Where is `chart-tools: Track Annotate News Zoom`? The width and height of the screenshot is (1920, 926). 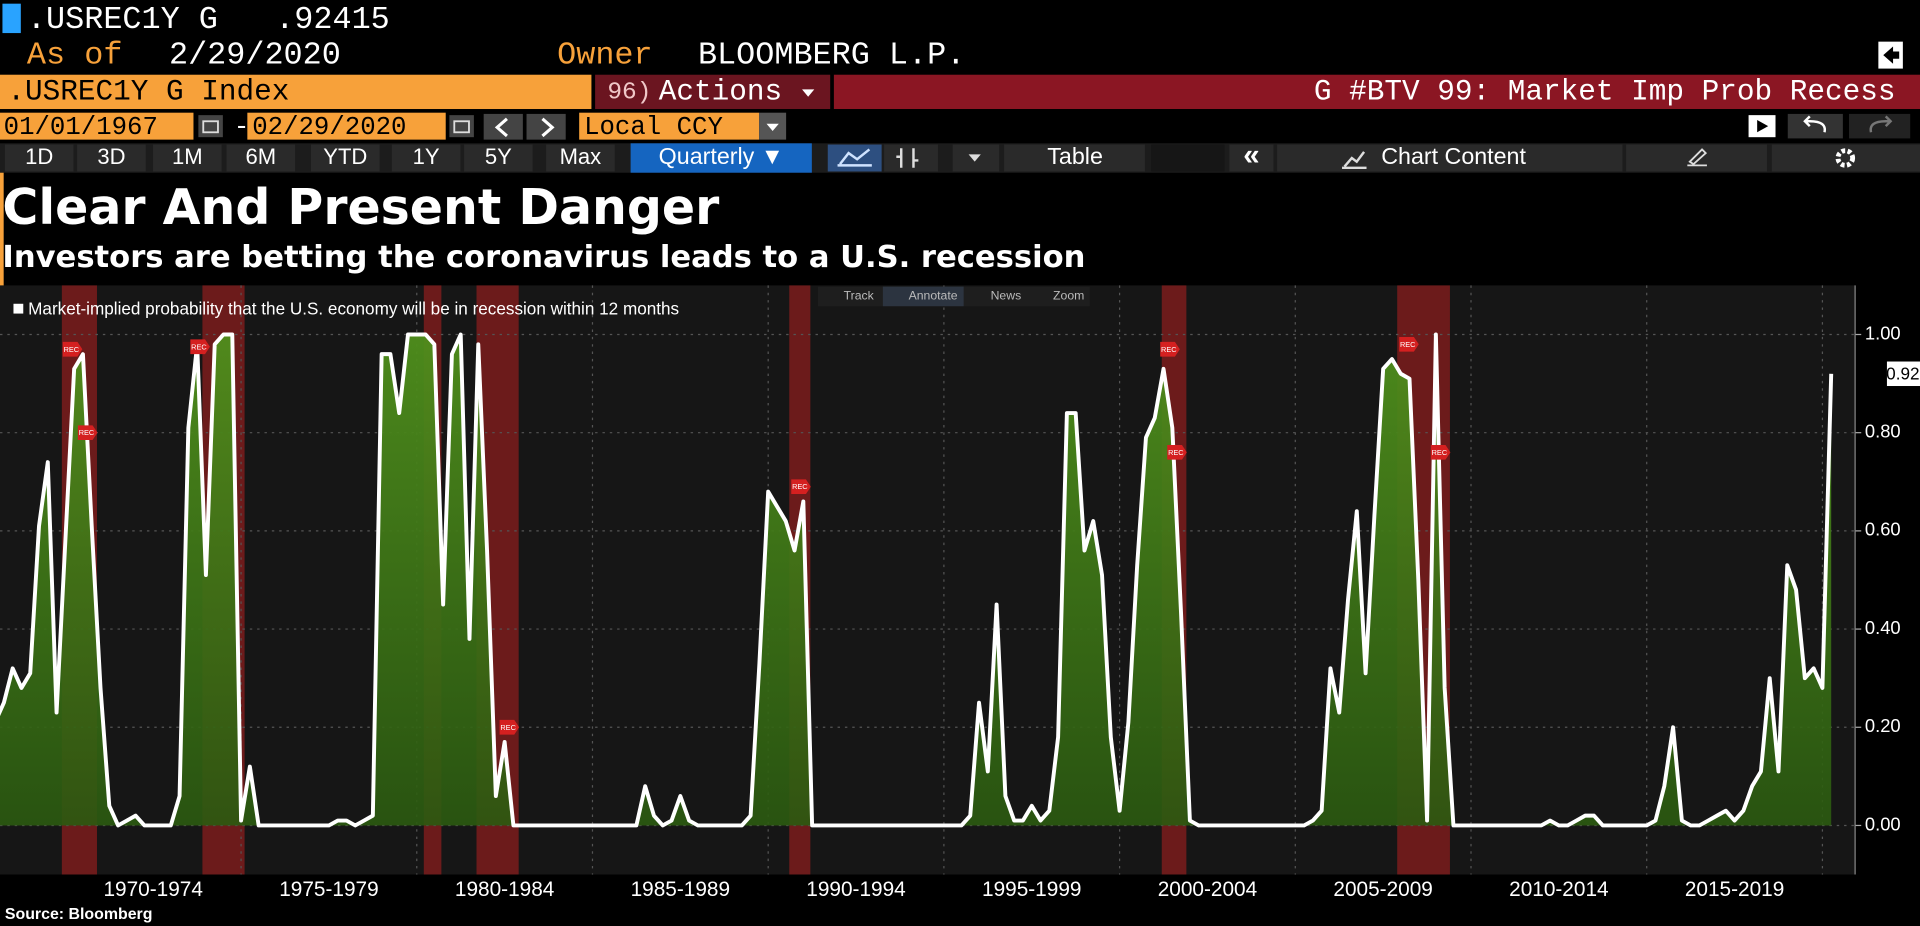
chart-tools: Track Annotate News Zoom is located at coordinates (953, 296).